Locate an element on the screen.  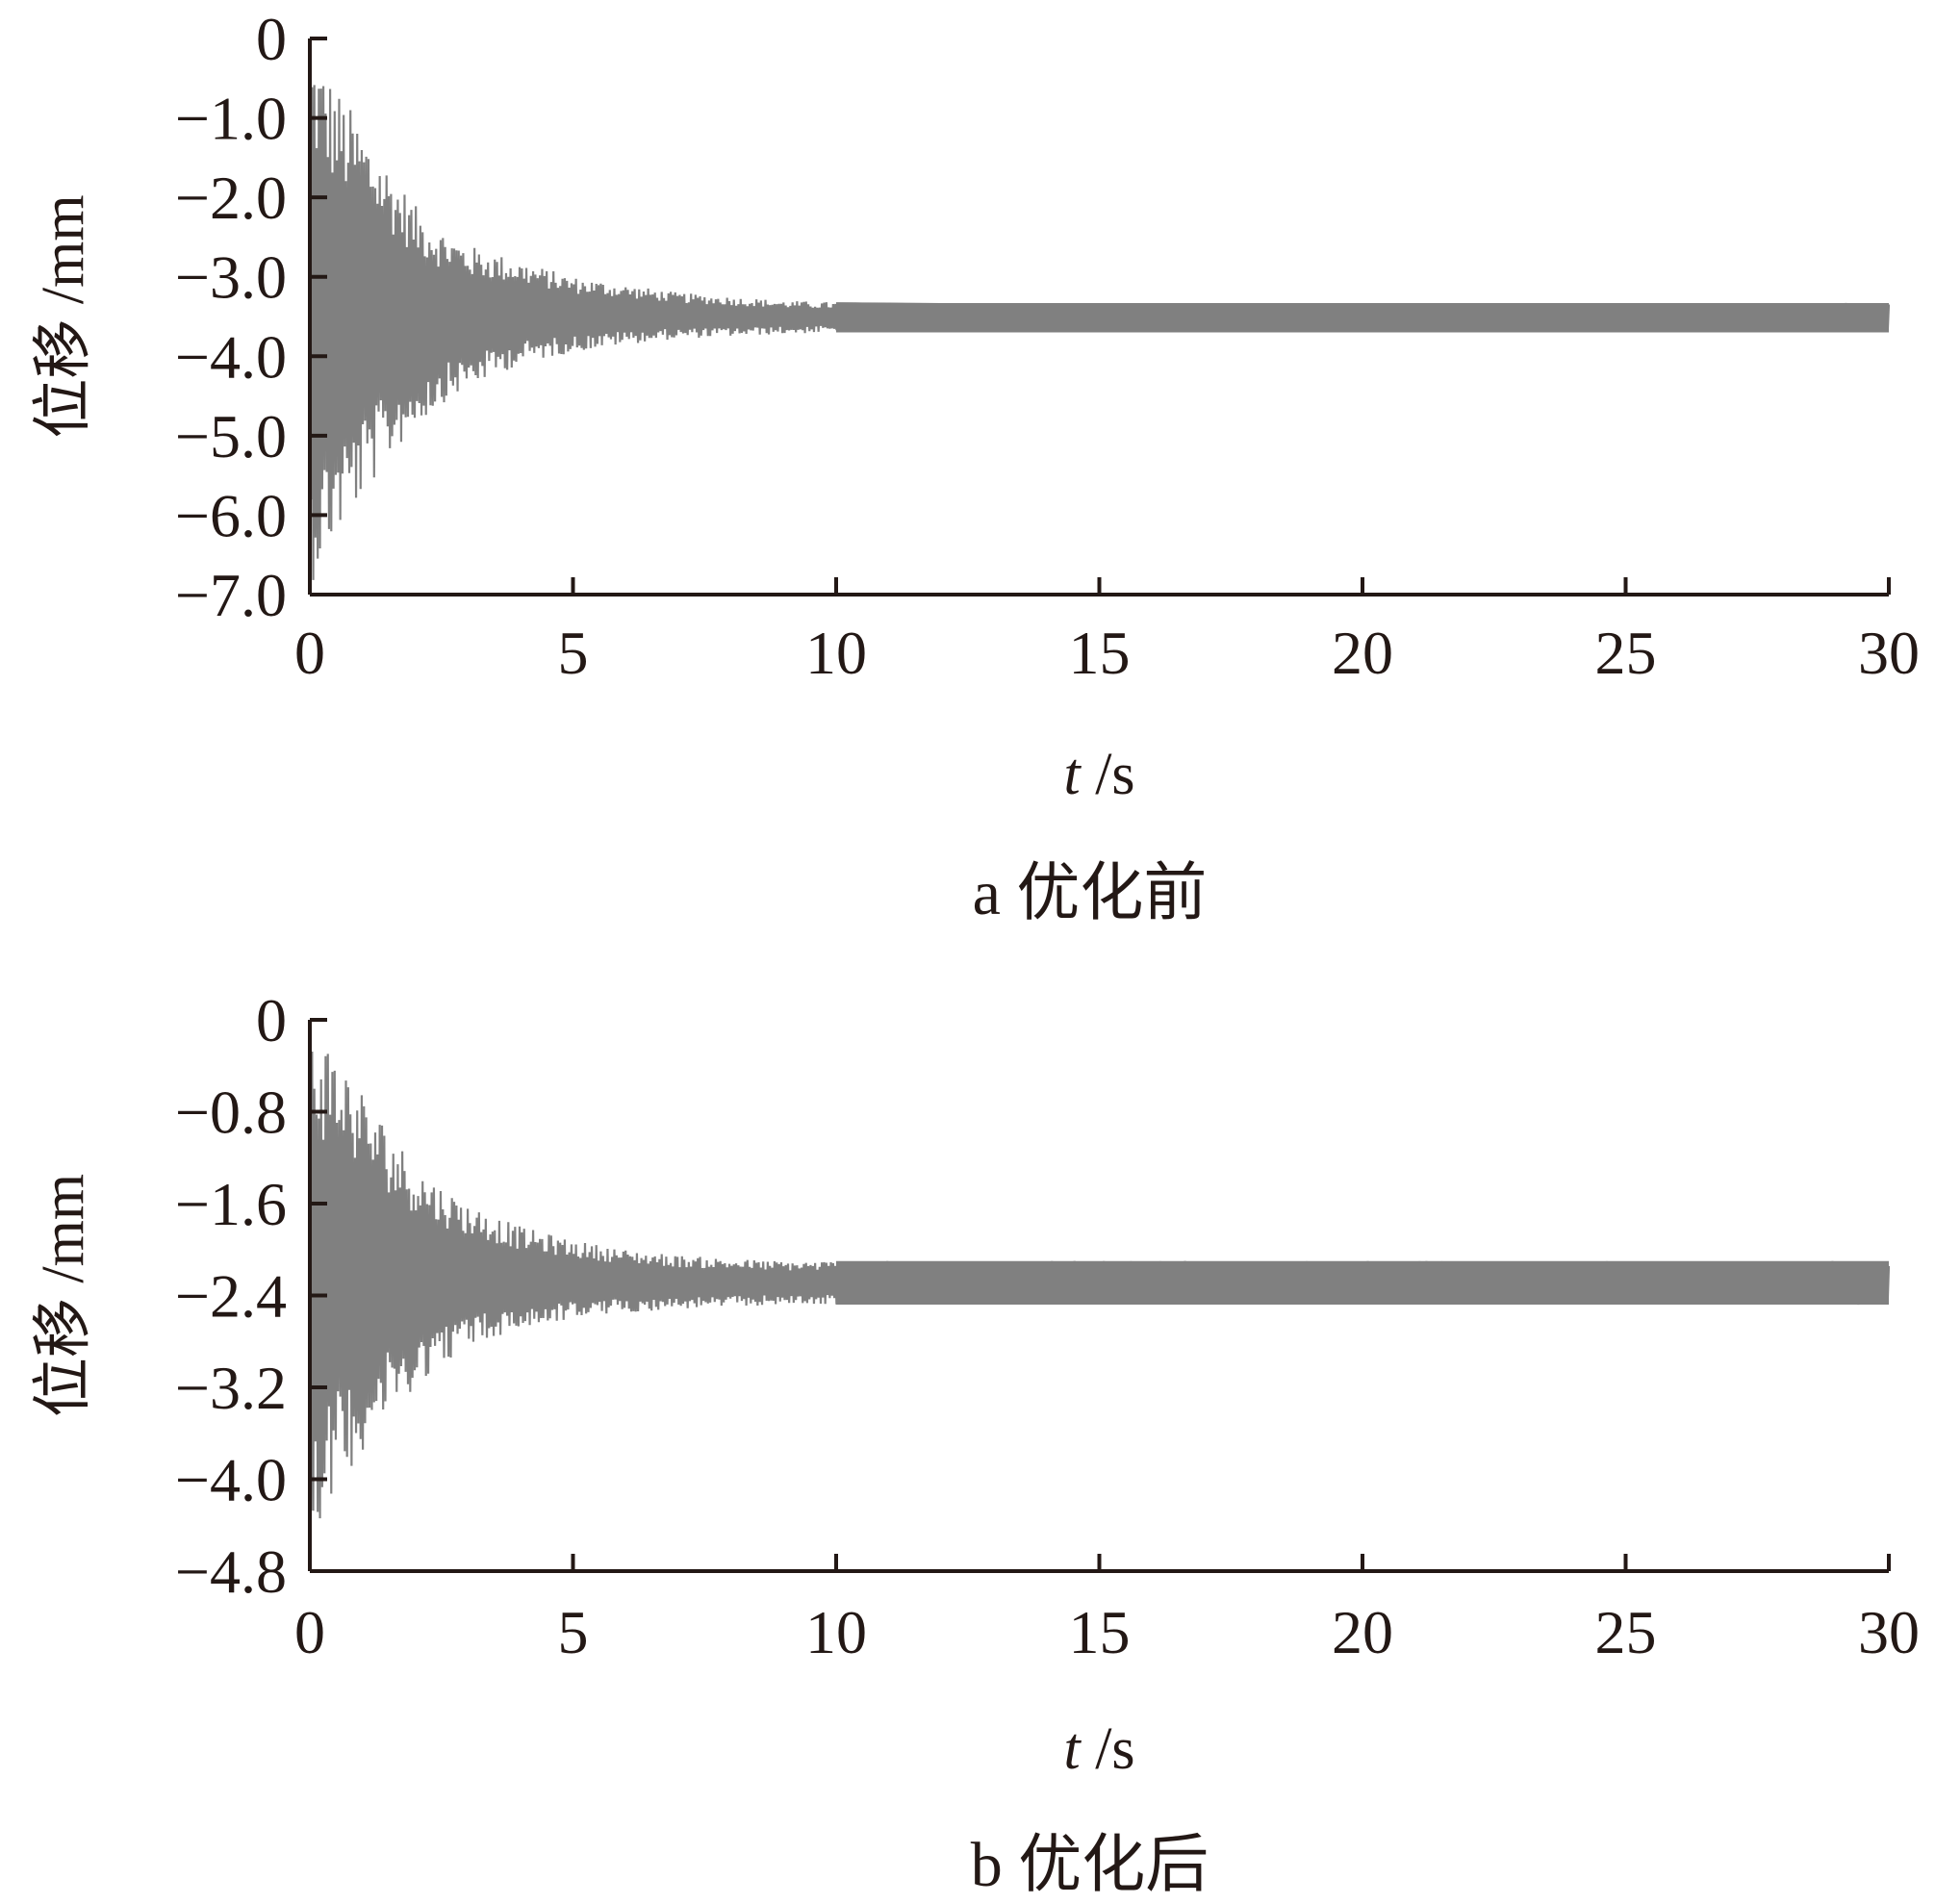
y-tick-label: −1.0 is located at coordinates (231, 119).